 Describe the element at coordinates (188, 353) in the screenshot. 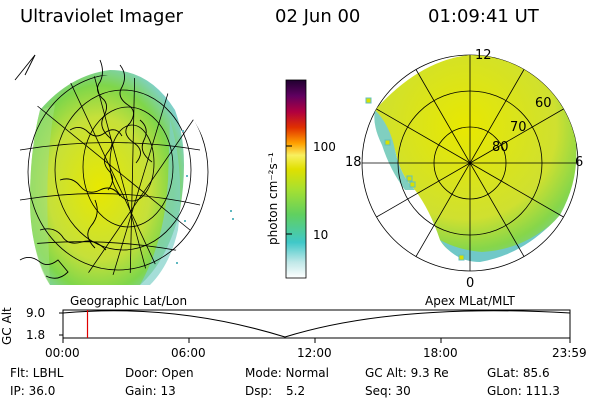

I see `time-tick-0600: 06:00` at that location.